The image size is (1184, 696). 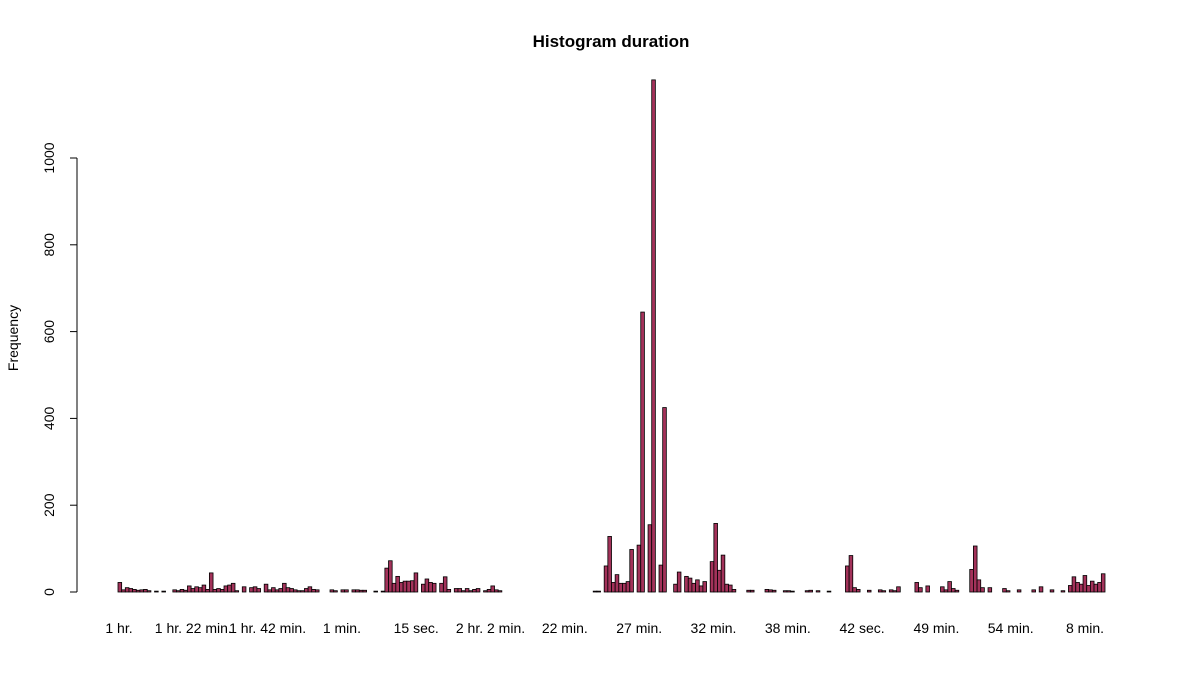 What do you see at coordinates (639, 628) in the screenshot?
I see `x-tick-label: 27 min.` at bounding box center [639, 628].